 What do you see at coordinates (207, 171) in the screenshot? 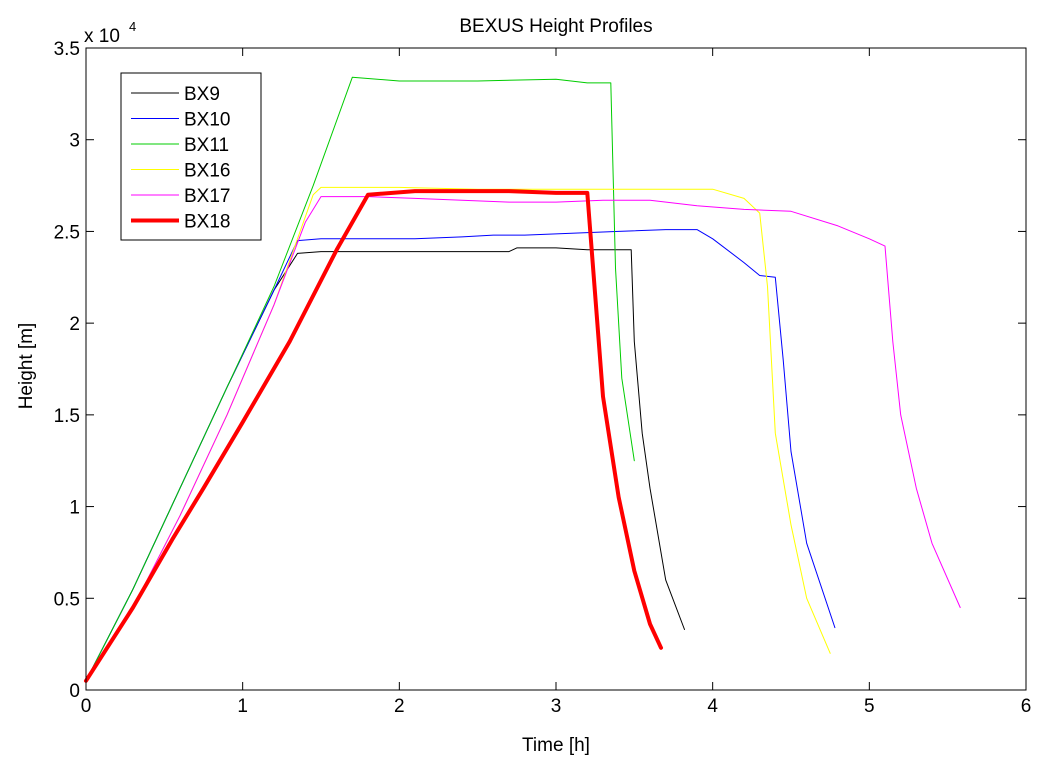
I see `legend-label-bx16: BX16` at bounding box center [207, 171].